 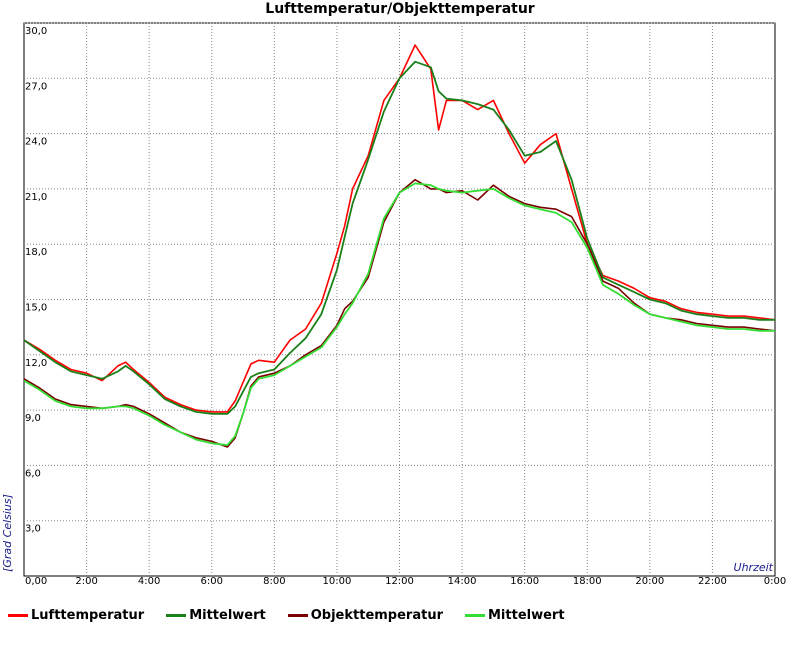 What do you see at coordinates (36, 31) in the screenshot?
I see `y-tick-label: 30,0` at bounding box center [36, 31].